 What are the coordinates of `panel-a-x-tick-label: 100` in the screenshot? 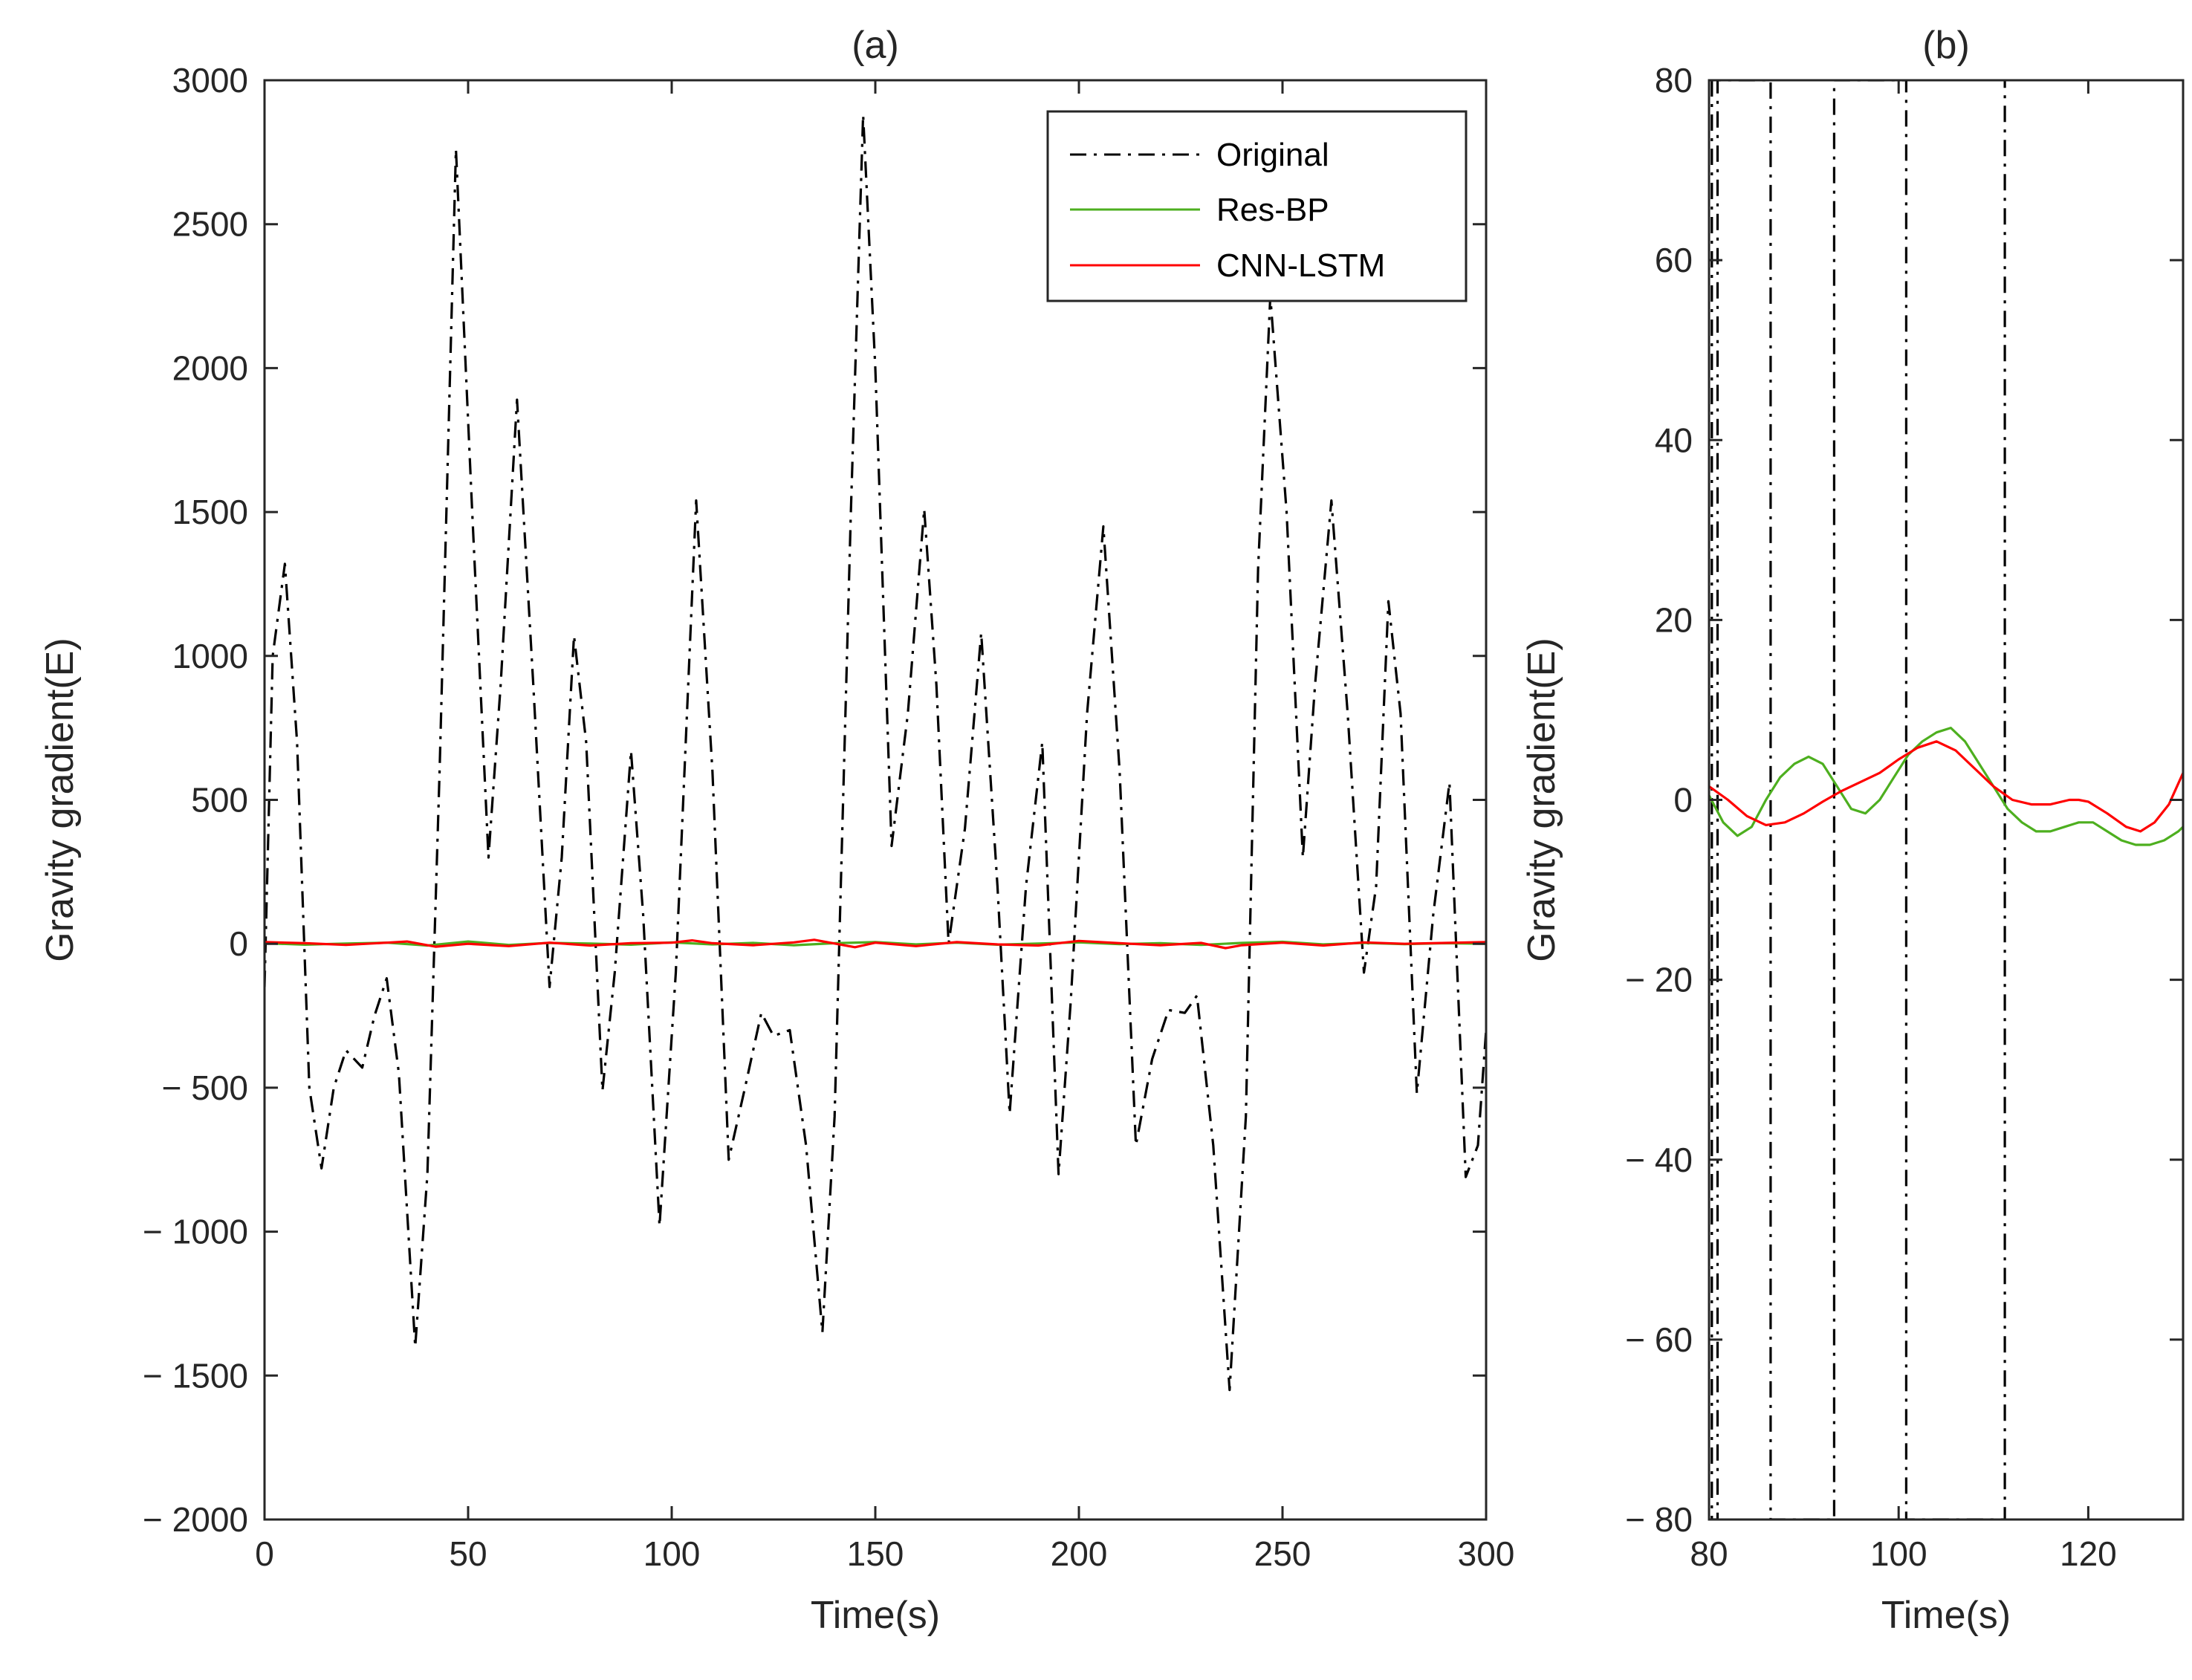 It's located at (672, 1553).